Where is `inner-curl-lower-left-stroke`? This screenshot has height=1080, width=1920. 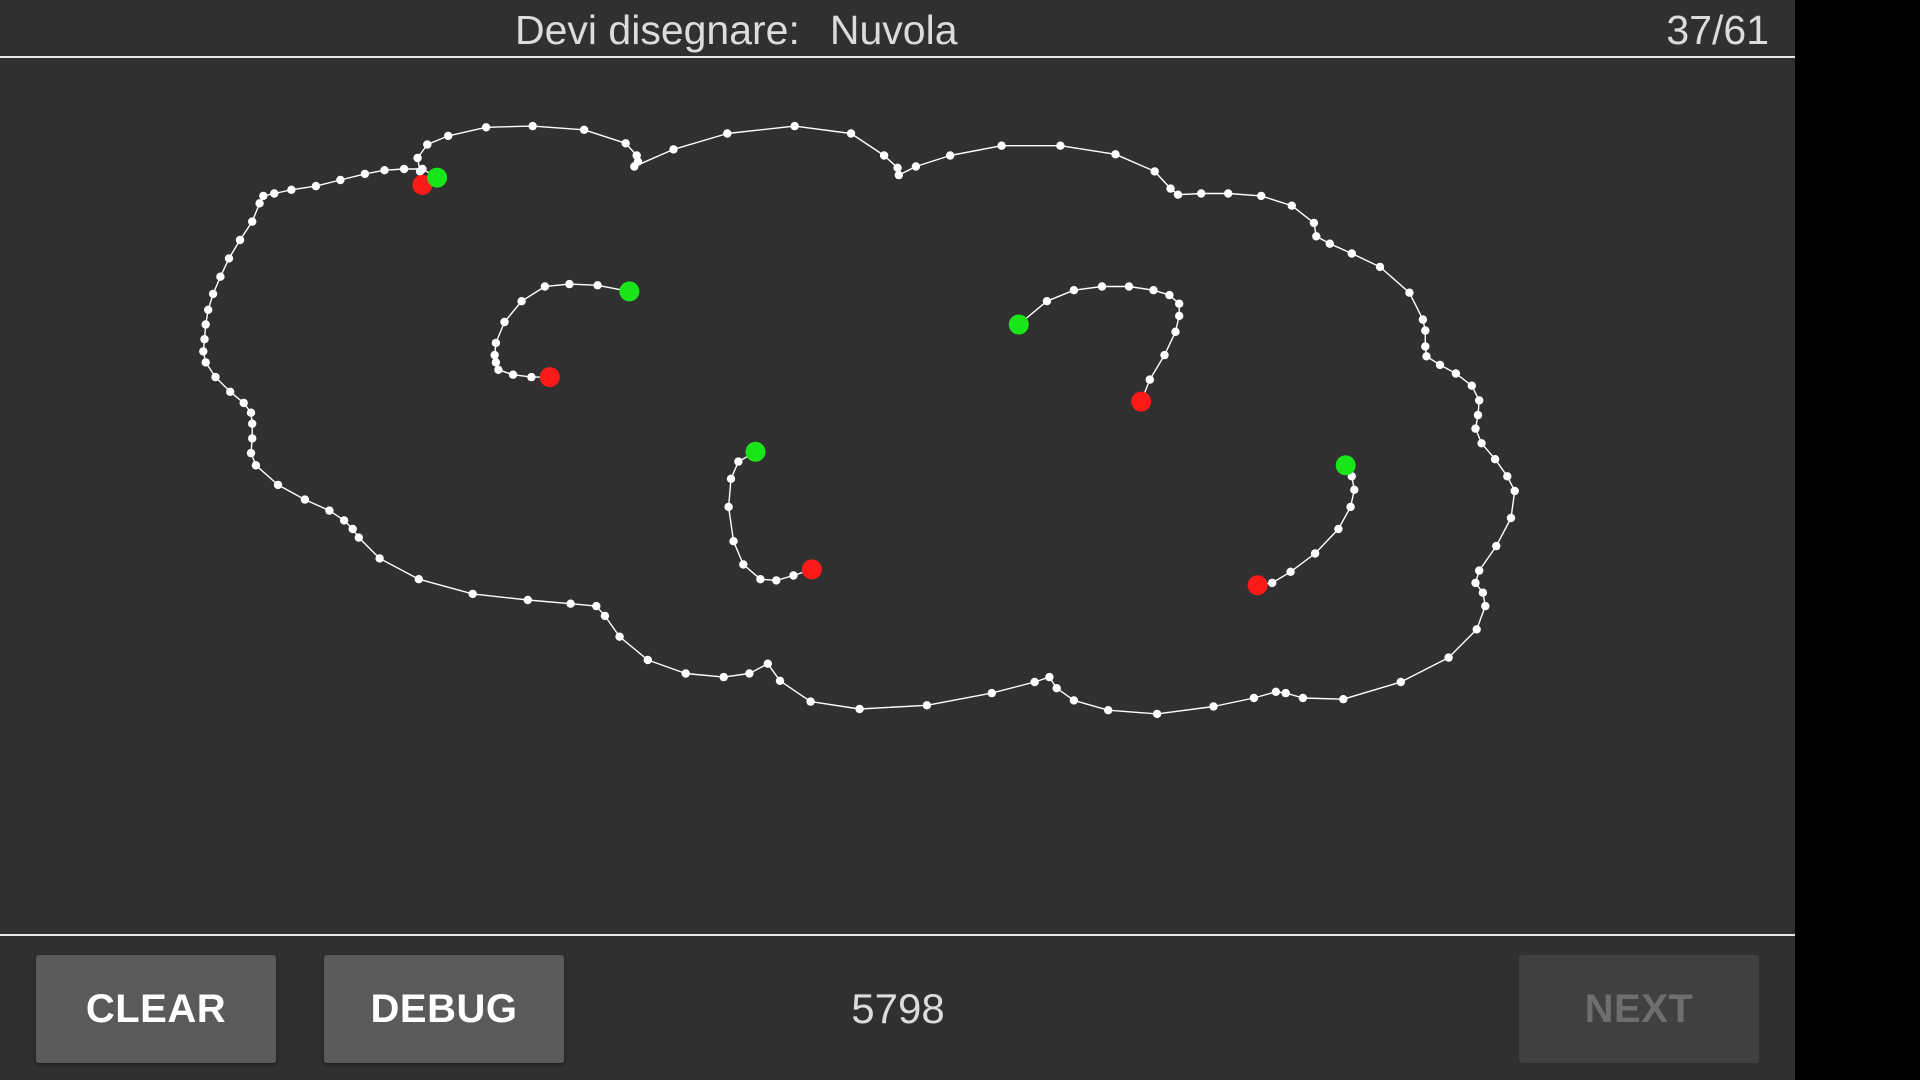
inner-curl-lower-left-stroke is located at coordinates (773, 513).